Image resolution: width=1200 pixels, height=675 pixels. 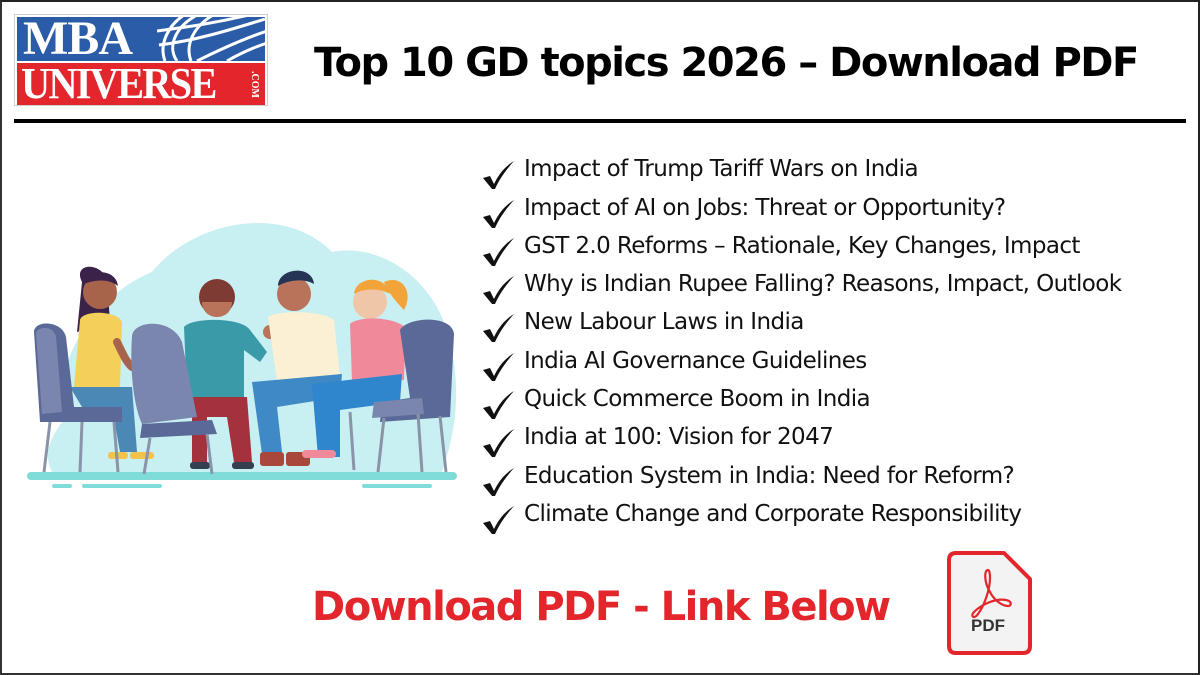 What do you see at coordinates (601, 607) in the screenshot?
I see `download-pdf-cta: Download PDF - Link Below` at bounding box center [601, 607].